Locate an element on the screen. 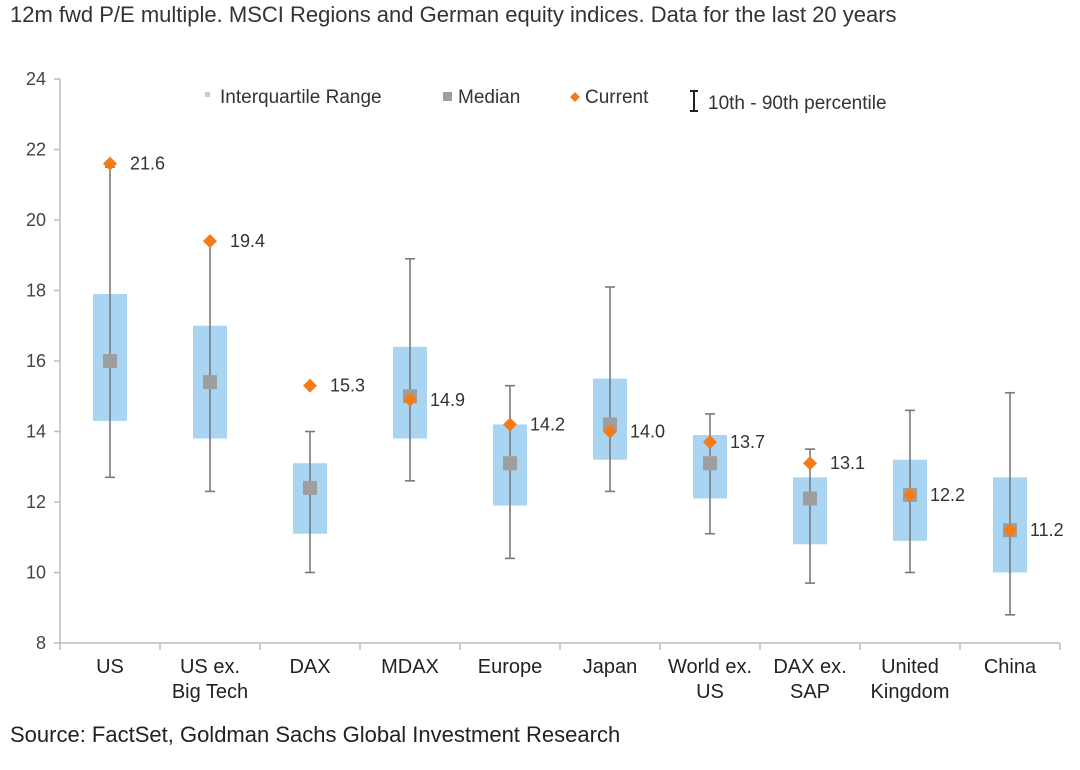  current-value-label: 13.7 is located at coordinates (747, 442).